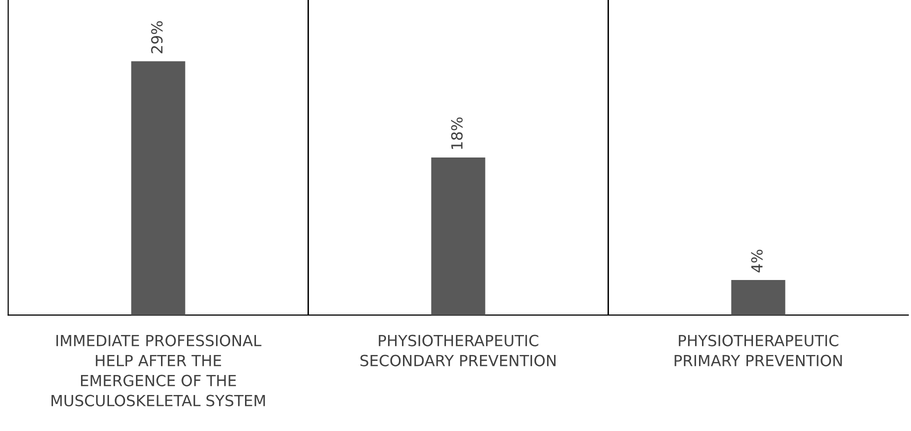 This screenshot has width=911, height=431. Describe the element at coordinates (757, 261) in the screenshot. I see `data-label: 4%` at that location.